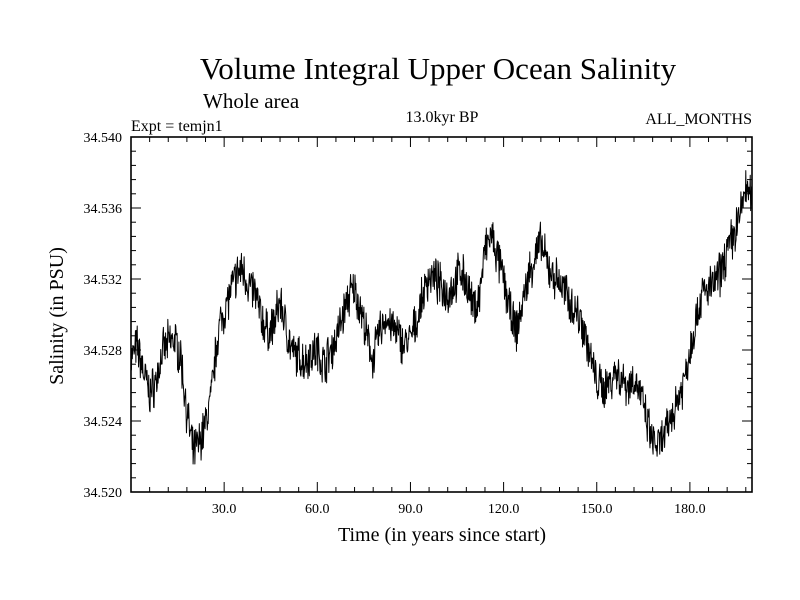  Describe the element at coordinates (597, 509) in the screenshot. I see `x-tick-label: 150.0` at that location.